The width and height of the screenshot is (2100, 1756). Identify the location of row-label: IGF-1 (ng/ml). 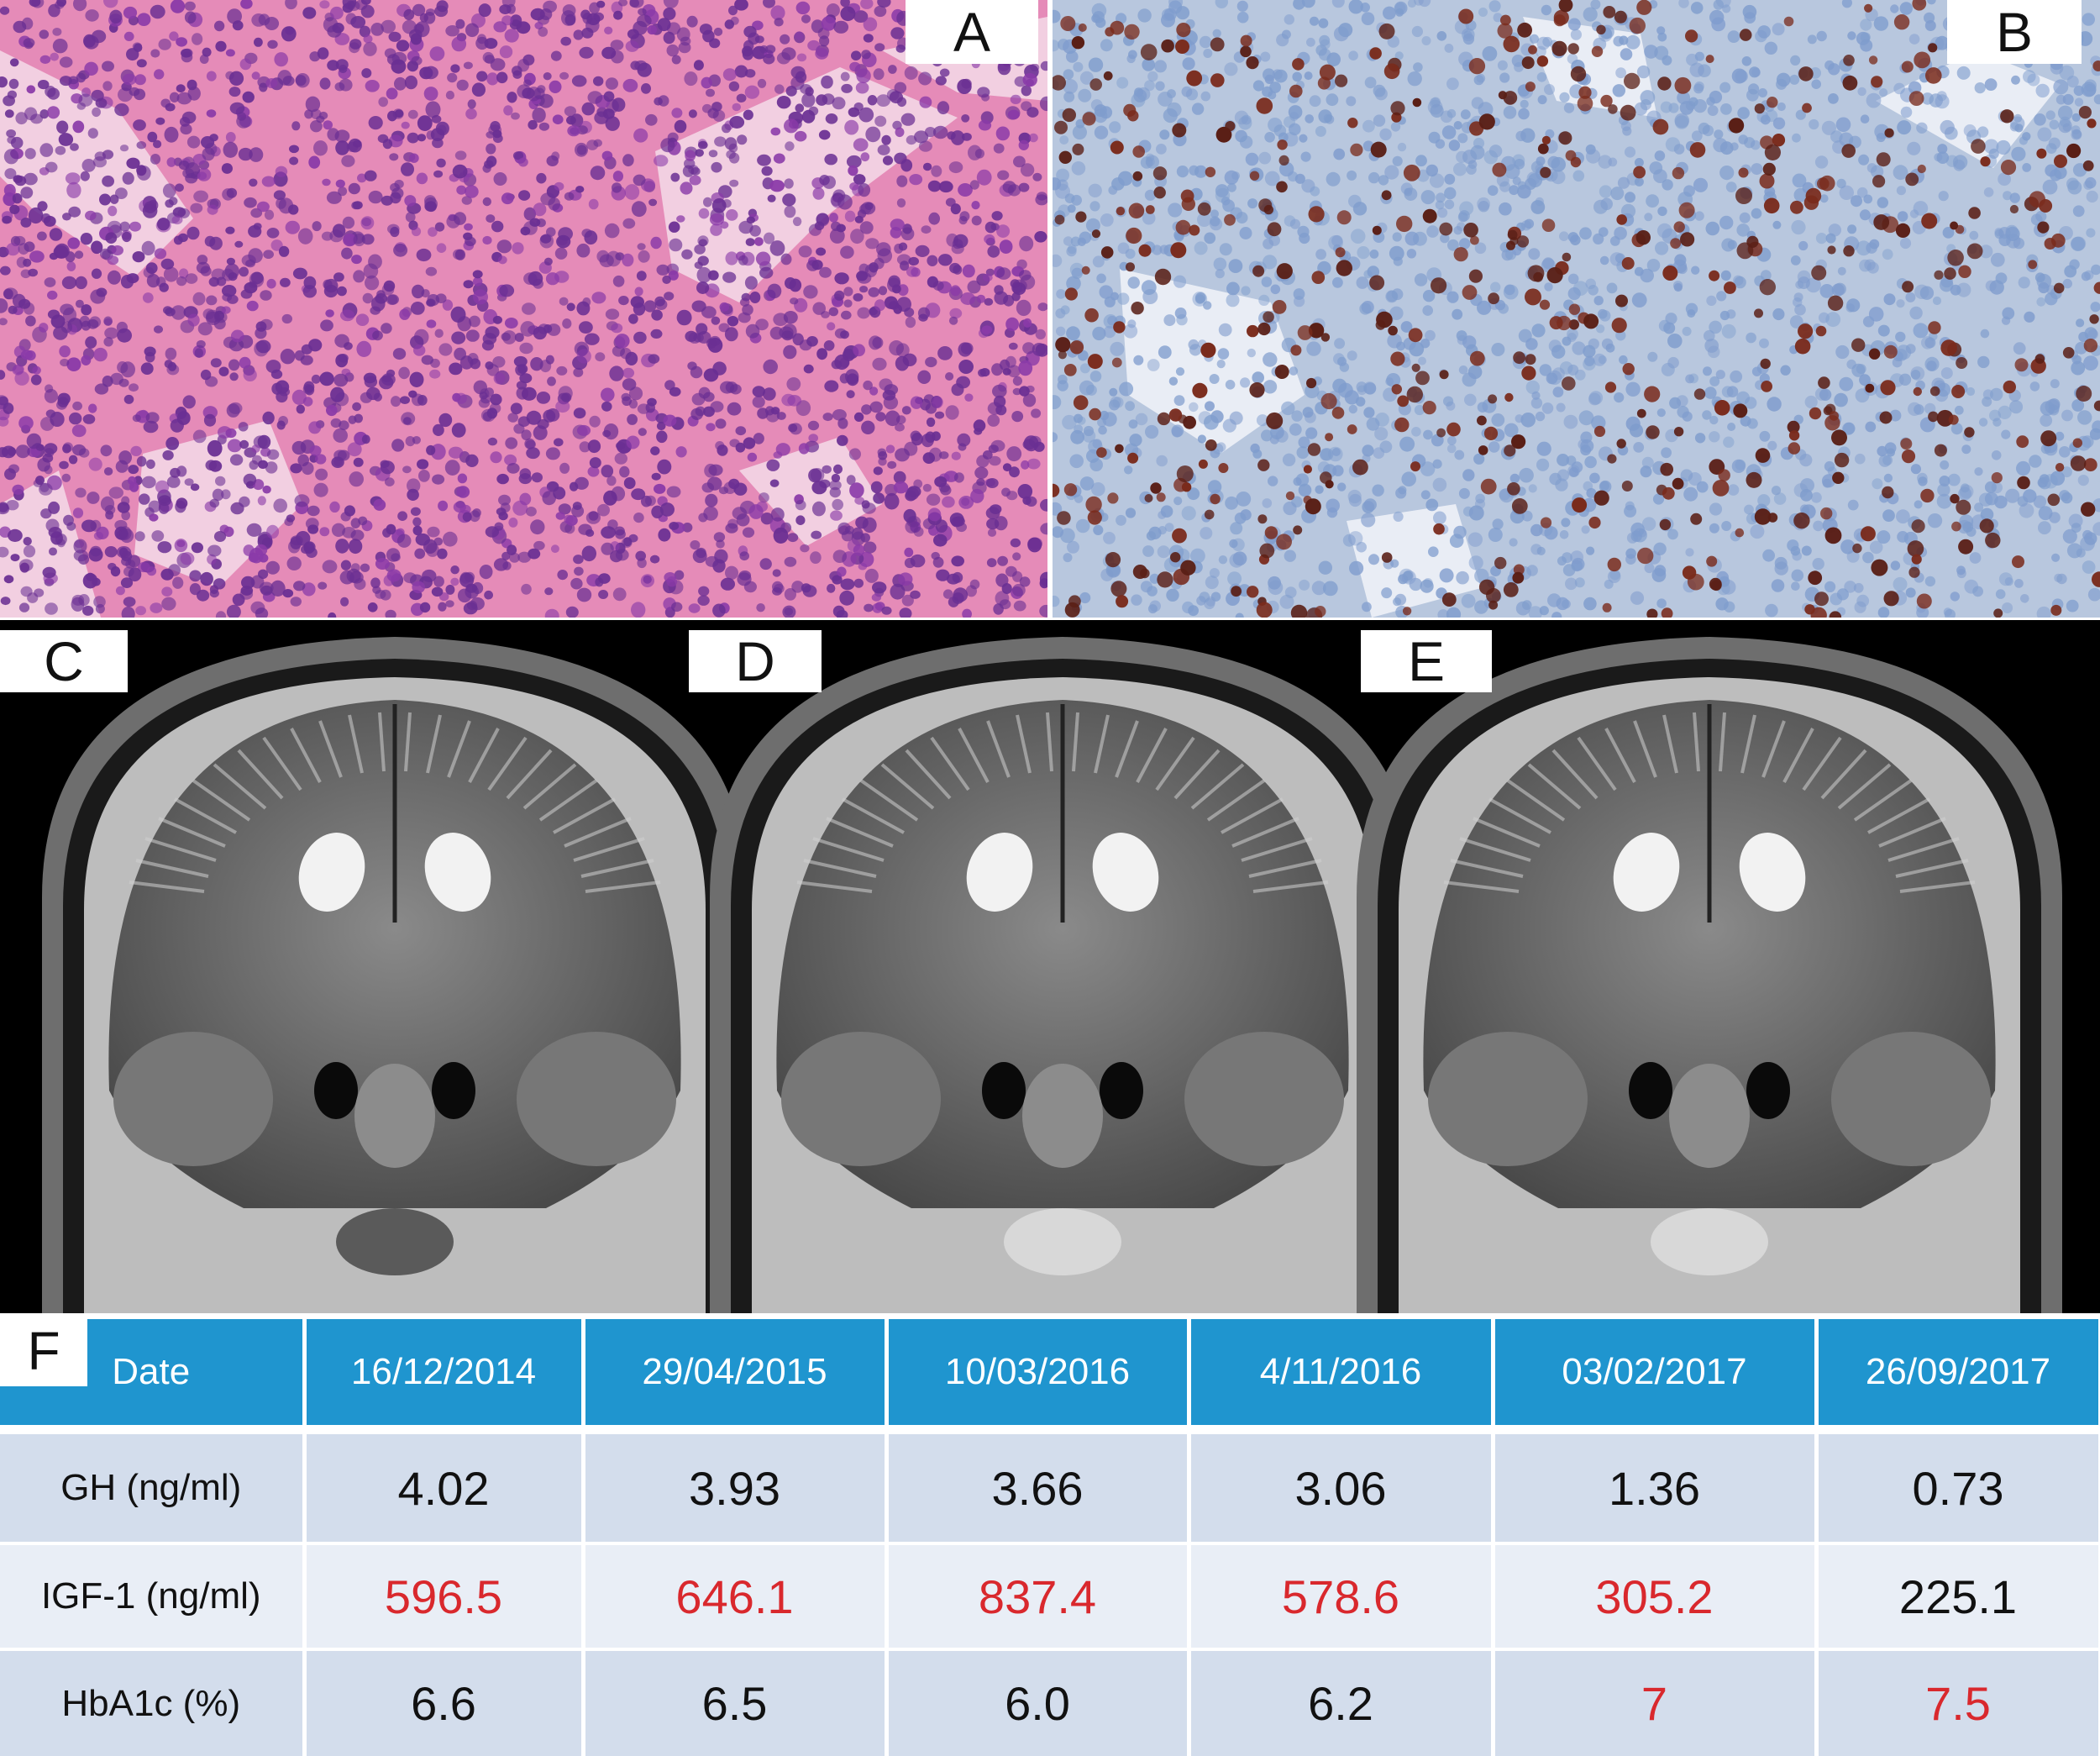
(150, 1596).